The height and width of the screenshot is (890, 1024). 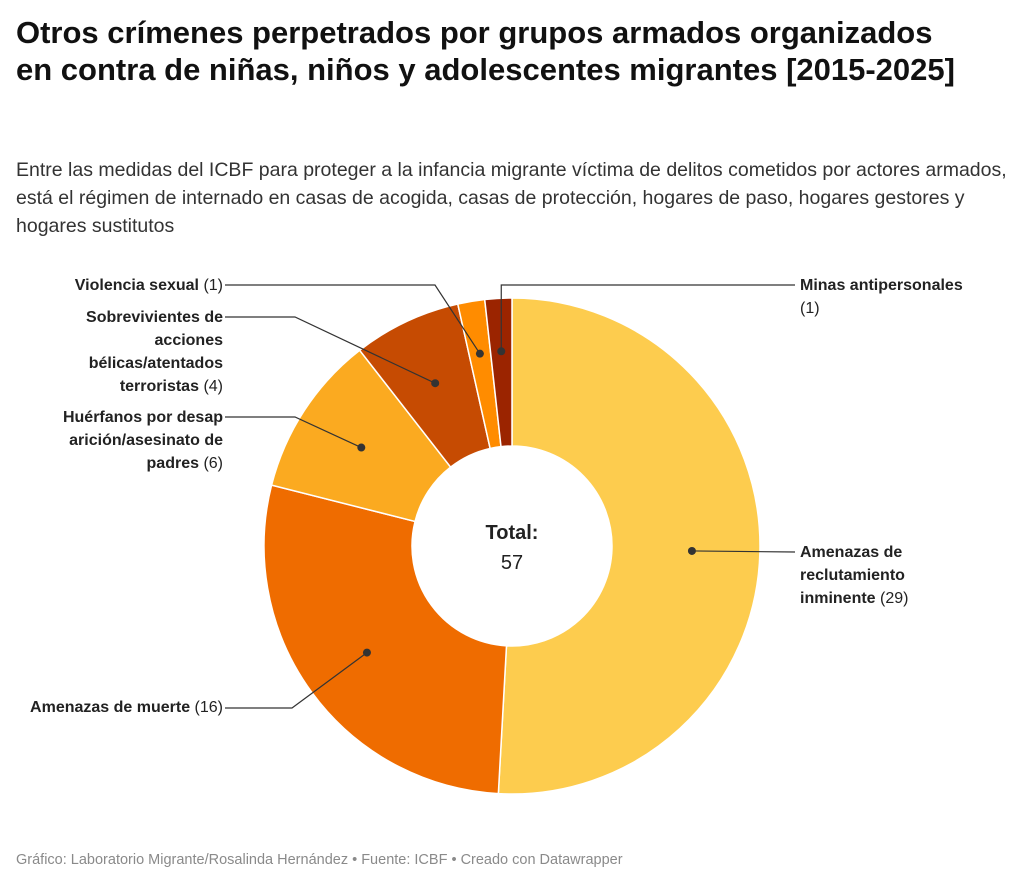 I want to click on slice-label-0: Amenazas de reclutamiento inminente (29), so click(x=854, y=575).